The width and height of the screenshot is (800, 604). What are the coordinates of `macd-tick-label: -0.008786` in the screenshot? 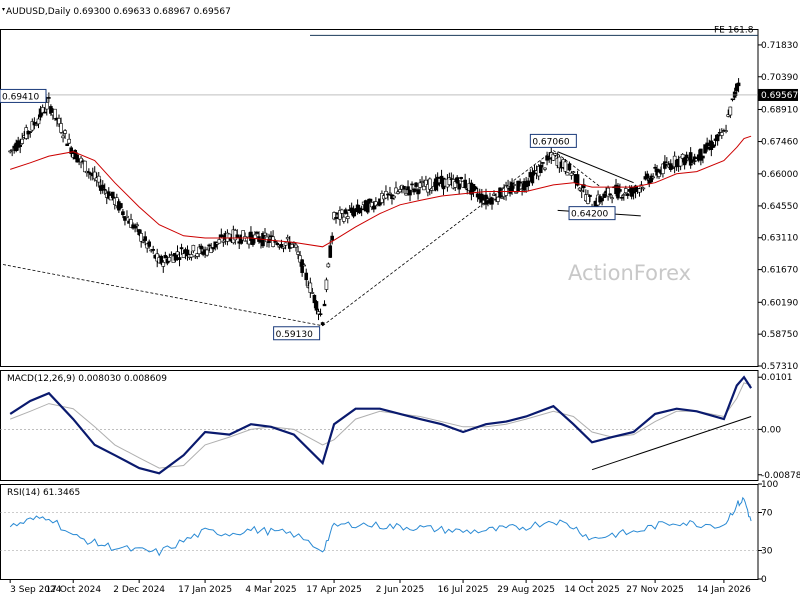 It's located at (780, 476).